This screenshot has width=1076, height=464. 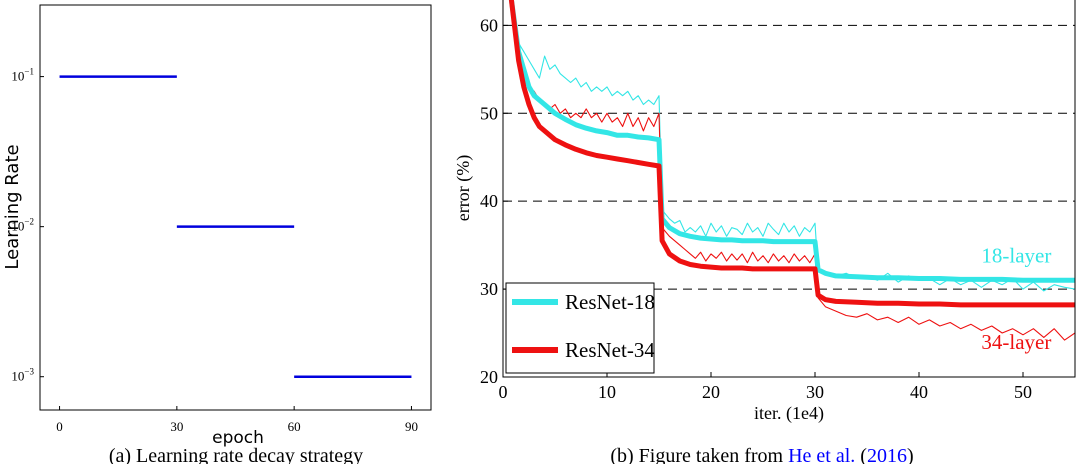 What do you see at coordinates (489, 201) in the screenshot?
I see `panel-b-y-tick-label: 40` at bounding box center [489, 201].